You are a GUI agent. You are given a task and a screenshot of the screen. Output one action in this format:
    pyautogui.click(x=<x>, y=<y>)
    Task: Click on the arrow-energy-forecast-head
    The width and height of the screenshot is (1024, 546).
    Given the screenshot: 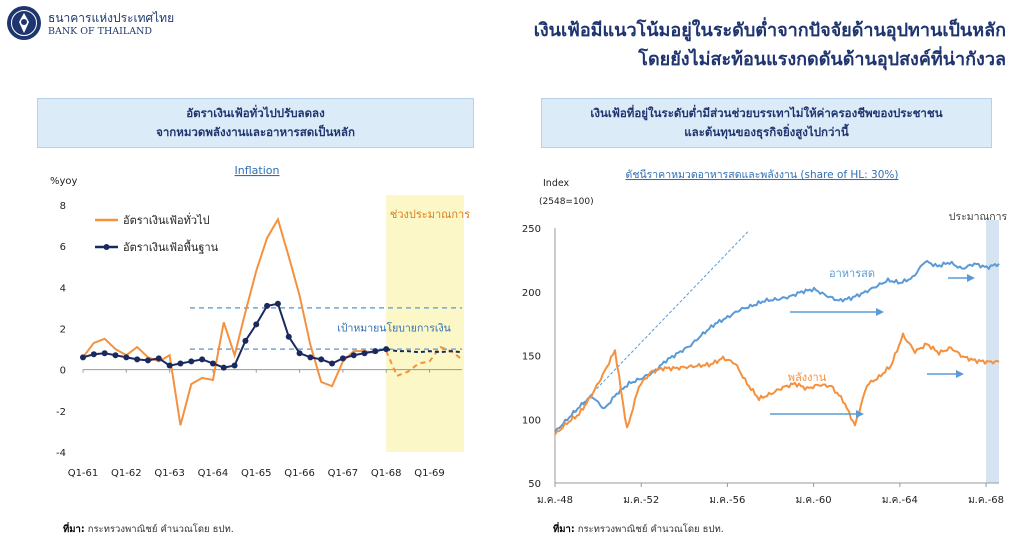 What is the action you would take?
    pyautogui.click(x=960, y=374)
    